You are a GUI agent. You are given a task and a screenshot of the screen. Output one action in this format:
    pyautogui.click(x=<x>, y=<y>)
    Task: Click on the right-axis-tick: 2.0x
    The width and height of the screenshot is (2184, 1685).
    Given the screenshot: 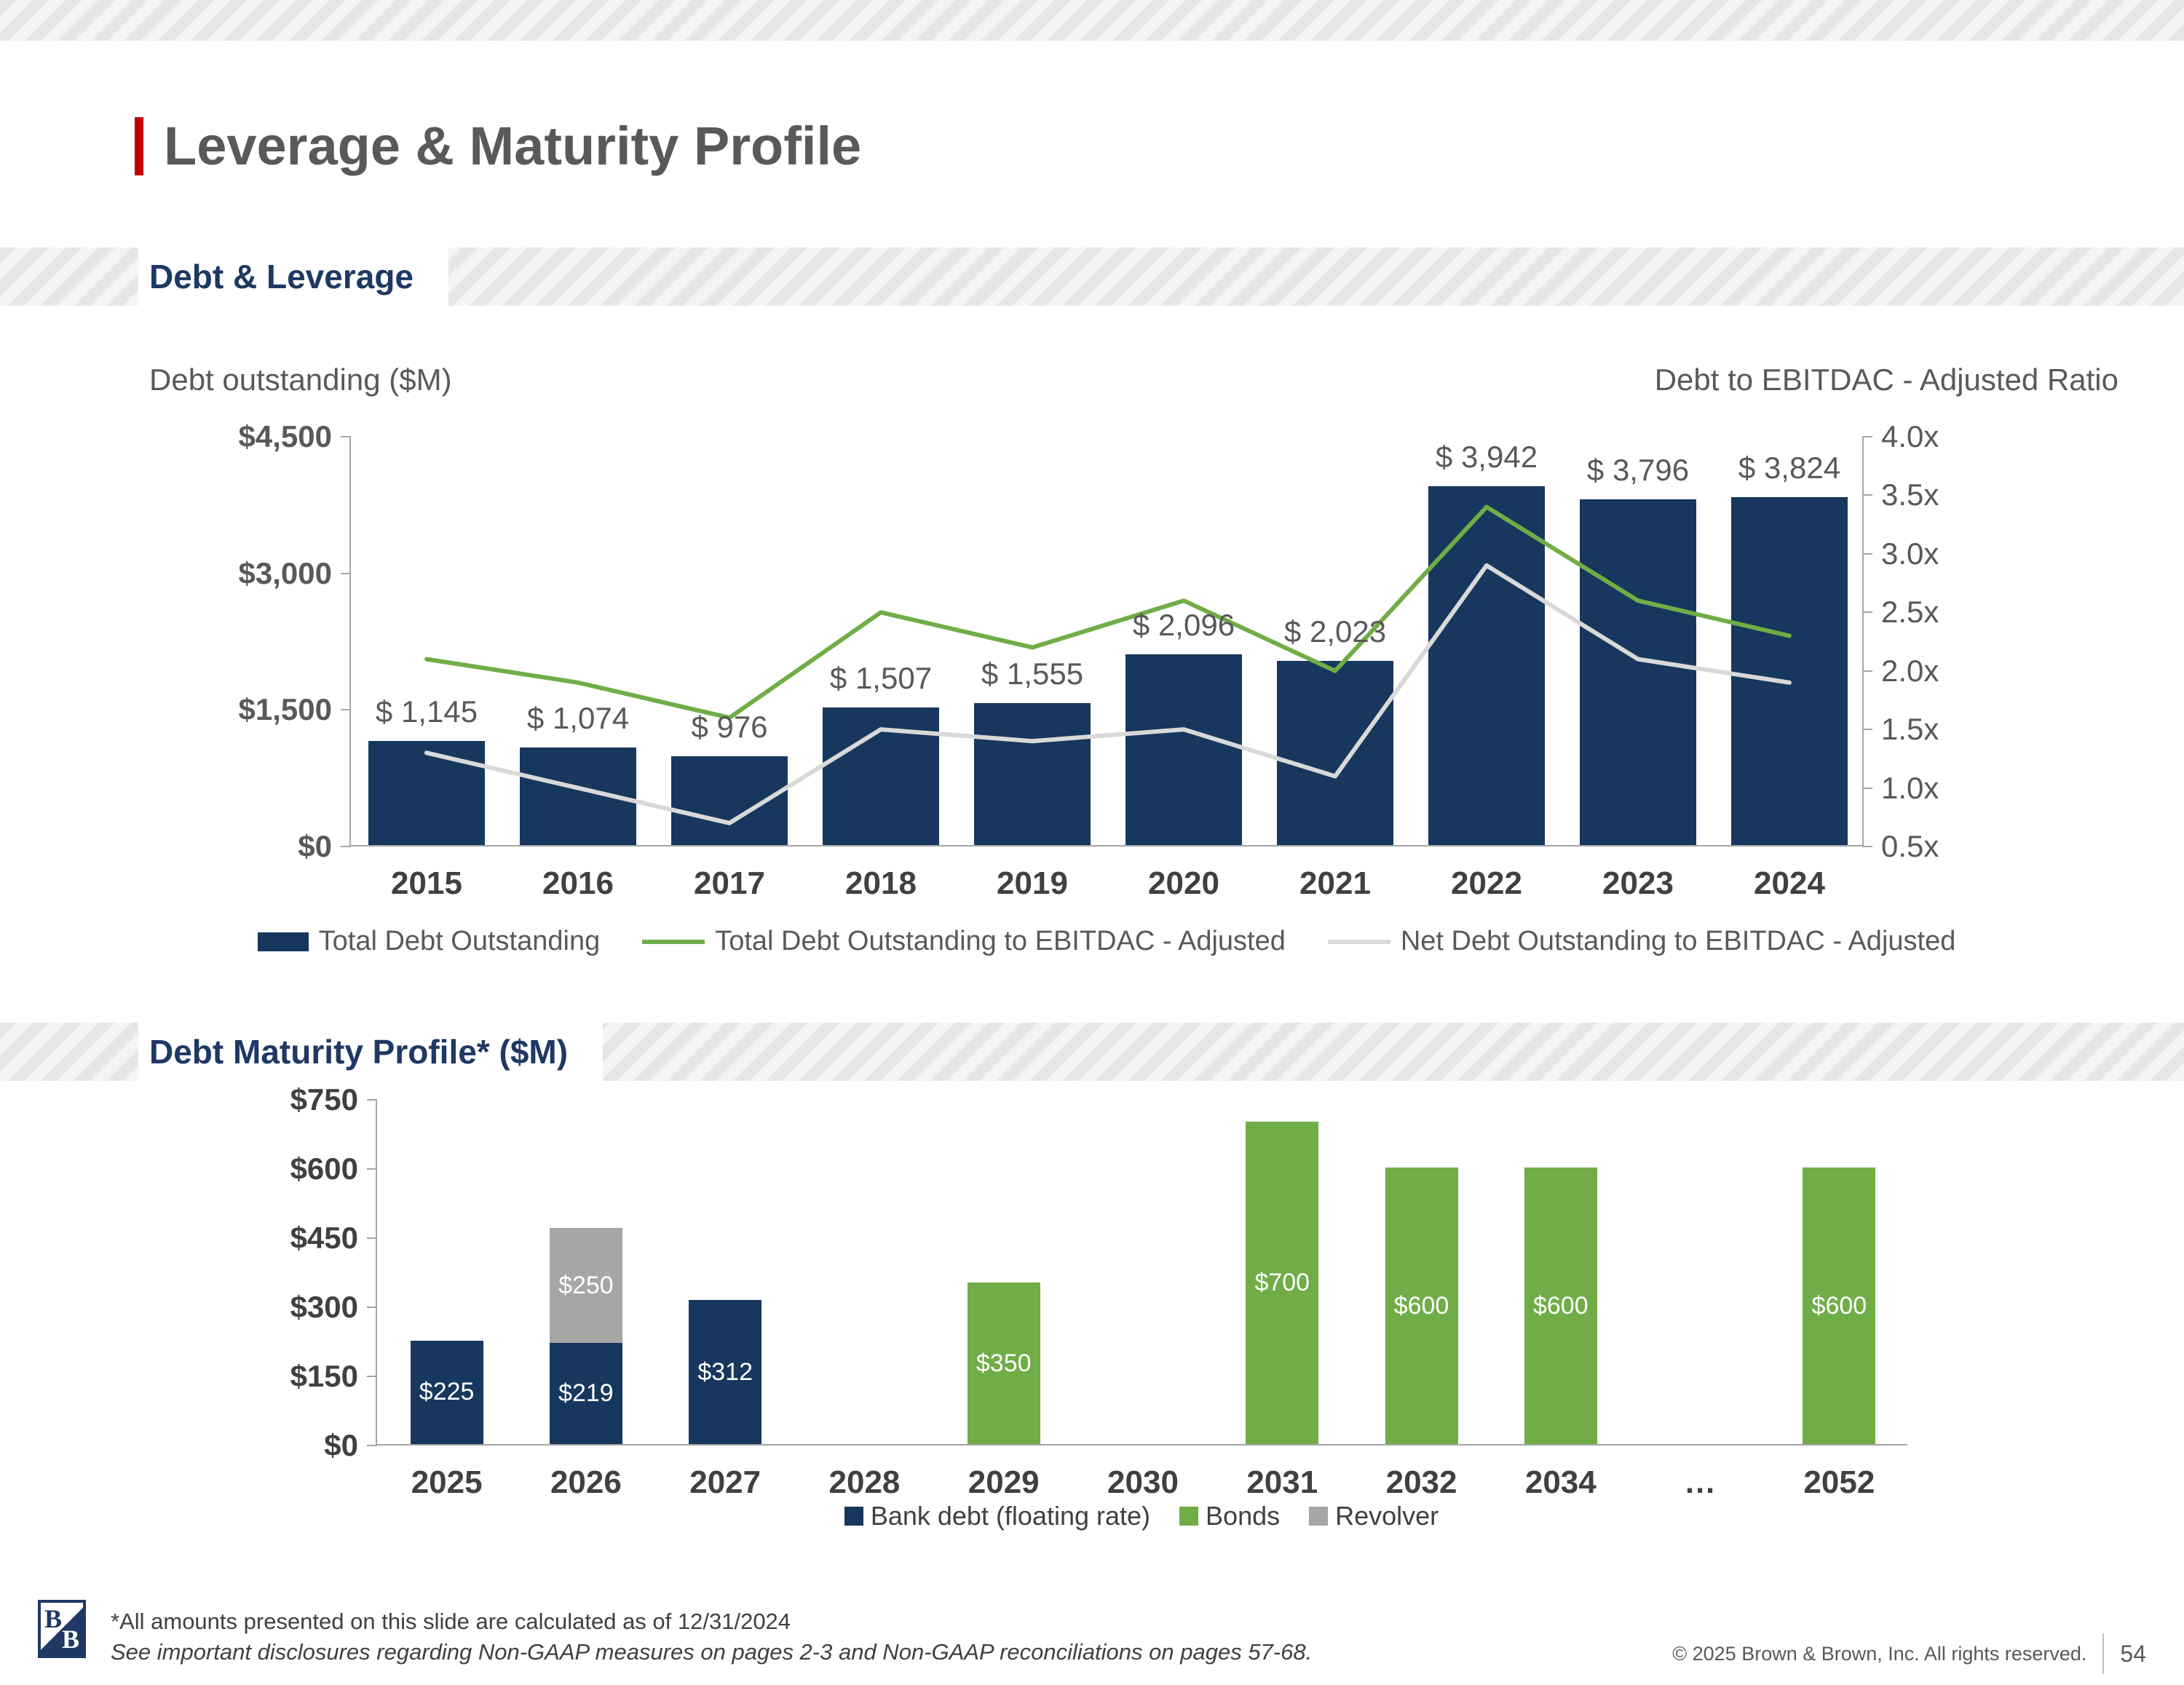 What is the action you would take?
    pyautogui.click(x=1910, y=670)
    